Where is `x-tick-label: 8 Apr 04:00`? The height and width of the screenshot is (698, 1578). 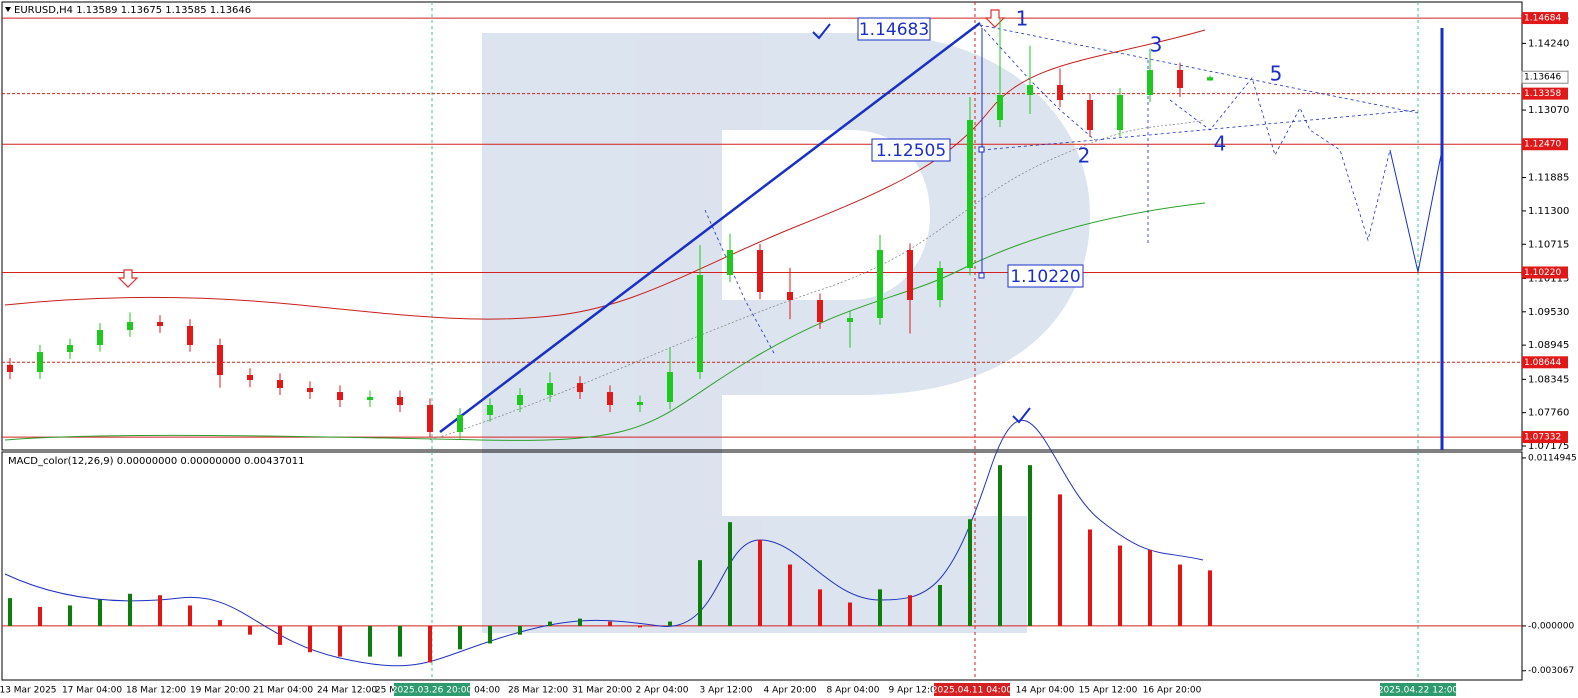
x-tick-label: 8 Apr 04:00 is located at coordinates (853, 691).